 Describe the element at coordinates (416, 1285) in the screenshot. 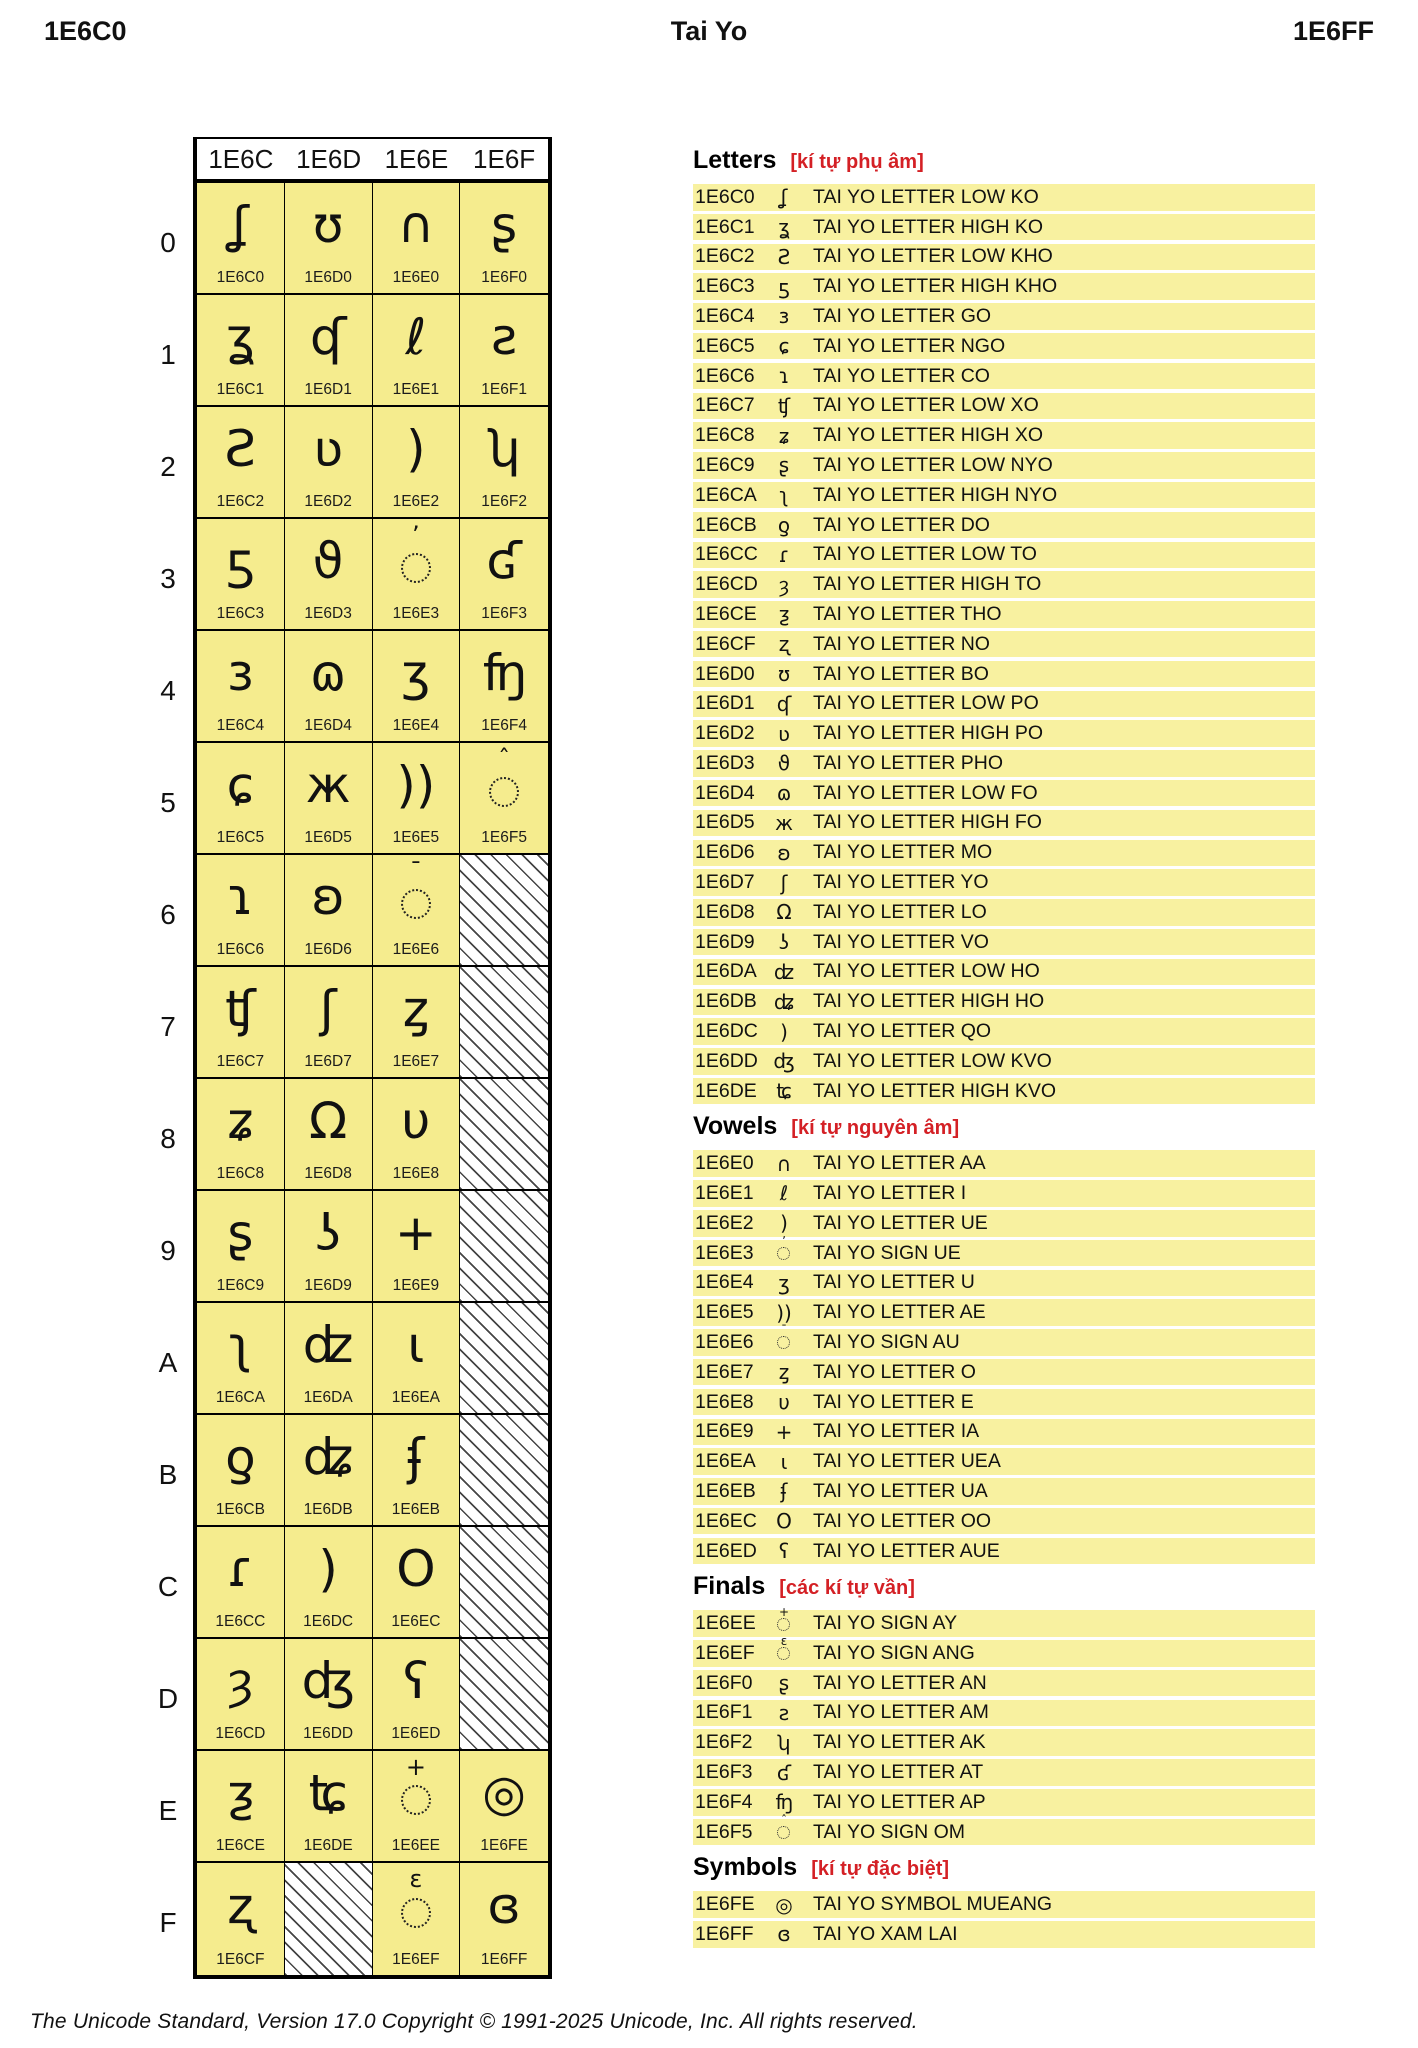

I see `chart-cell-code: 1E6E9` at that location.